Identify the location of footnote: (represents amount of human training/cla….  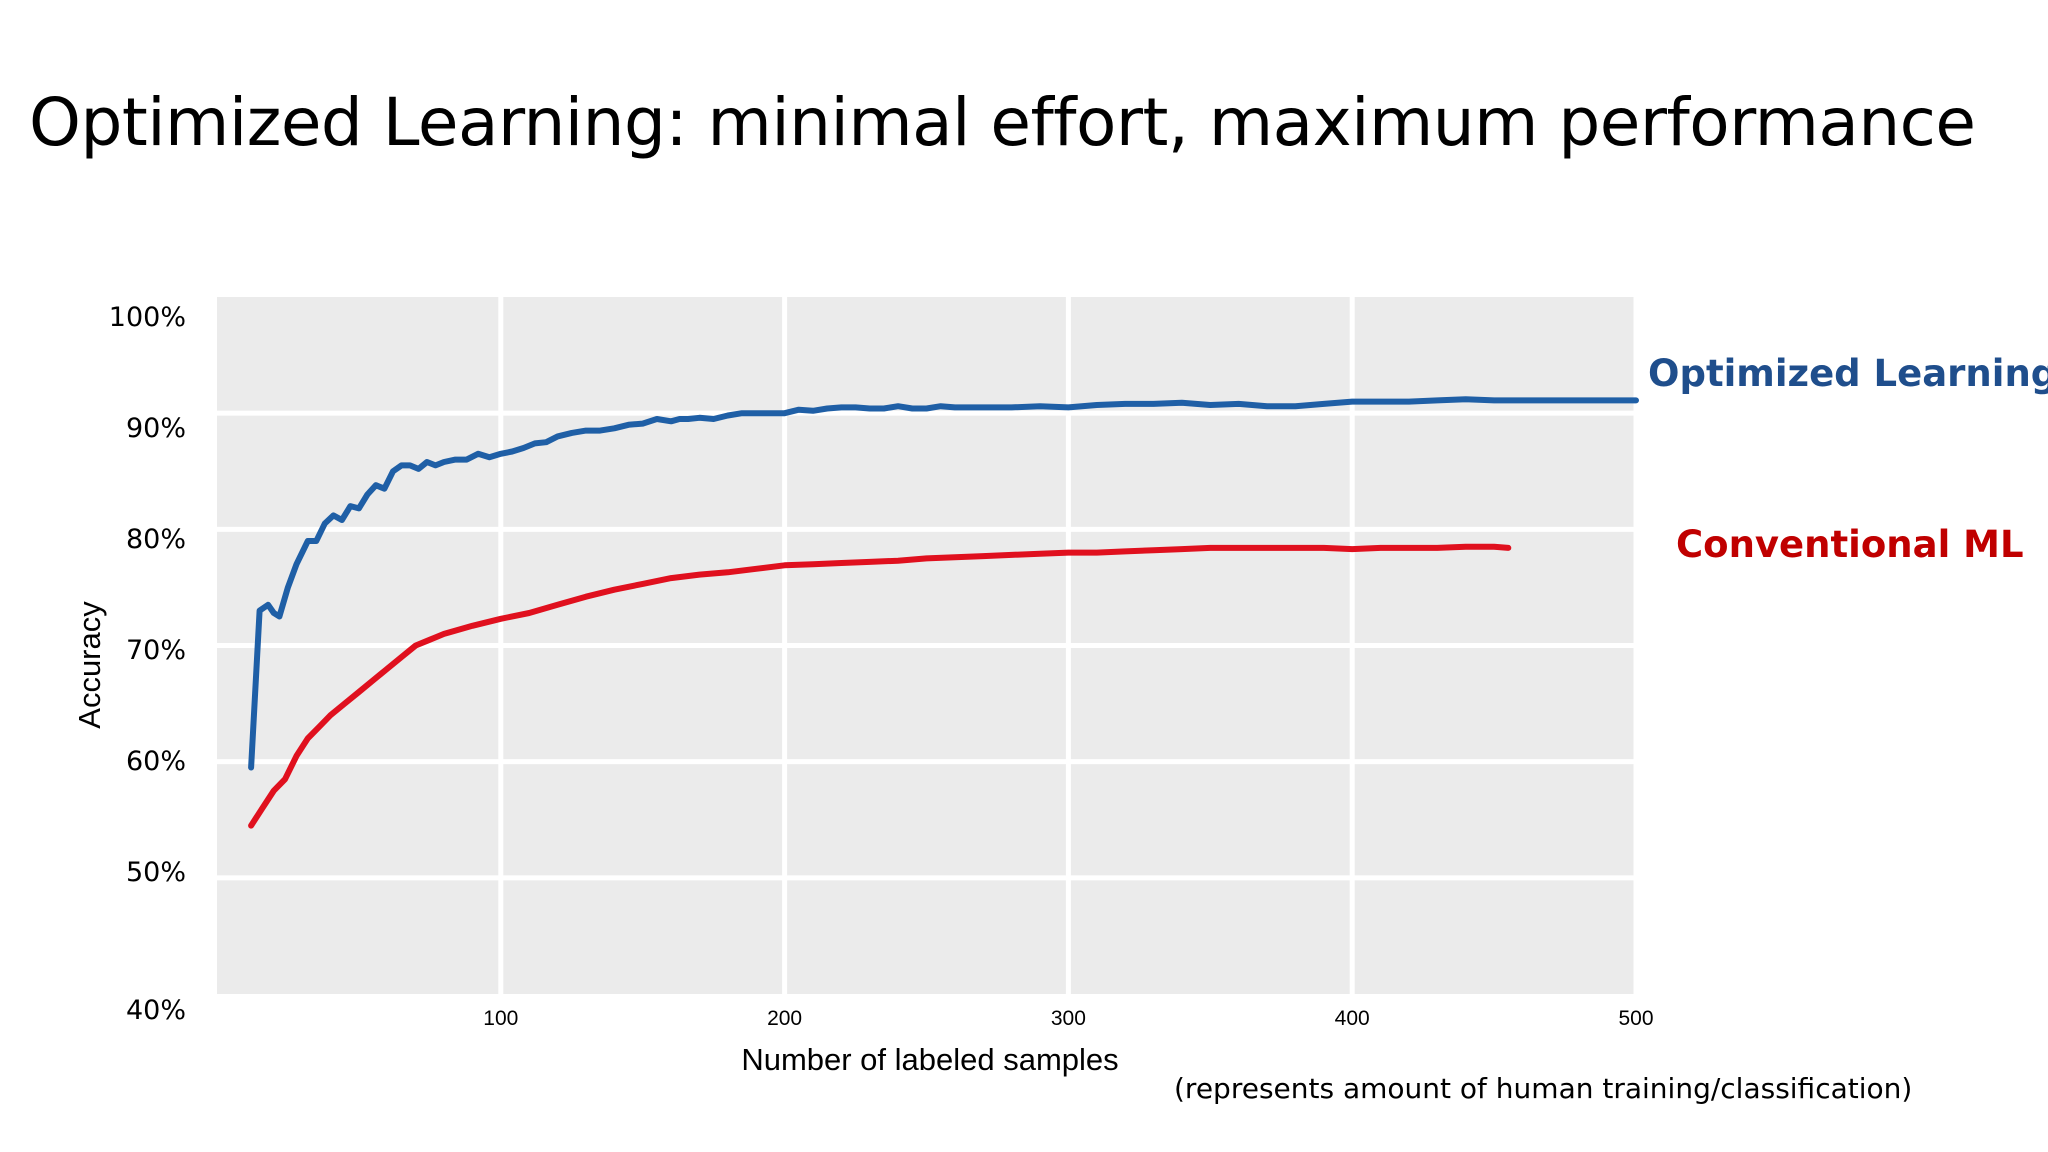
(1543, 1088).